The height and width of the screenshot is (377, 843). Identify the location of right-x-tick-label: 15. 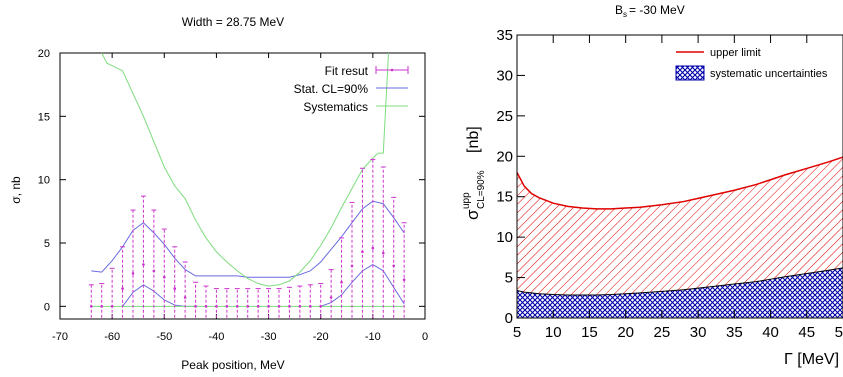
(589, 332).